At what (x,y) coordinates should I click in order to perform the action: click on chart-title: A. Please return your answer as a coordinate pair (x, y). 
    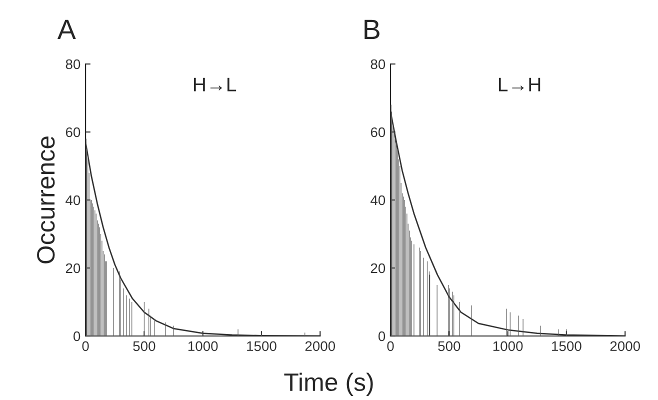
    Looking at the image, I should click on (66, 29).